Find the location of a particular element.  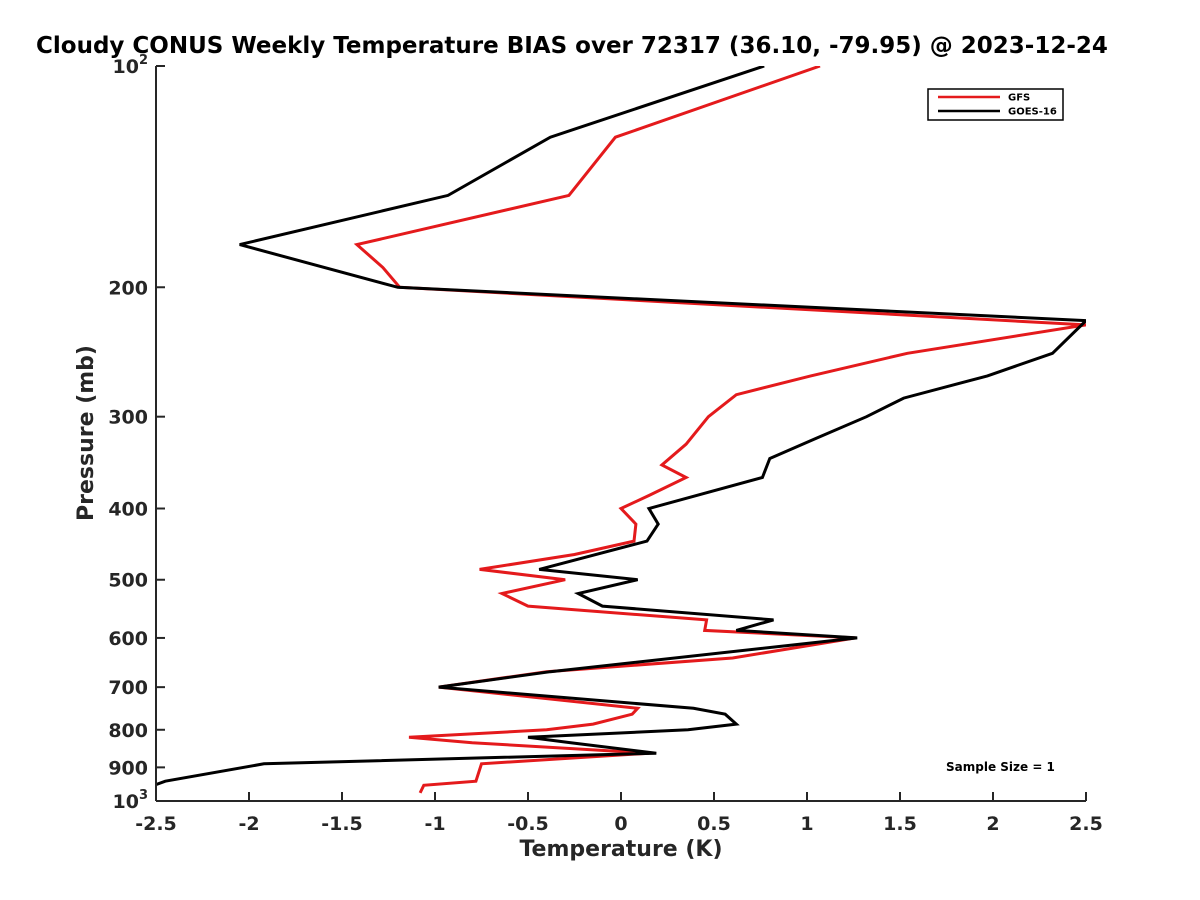

legend: GFS GOES-16 is located at coordinates (995, 104).